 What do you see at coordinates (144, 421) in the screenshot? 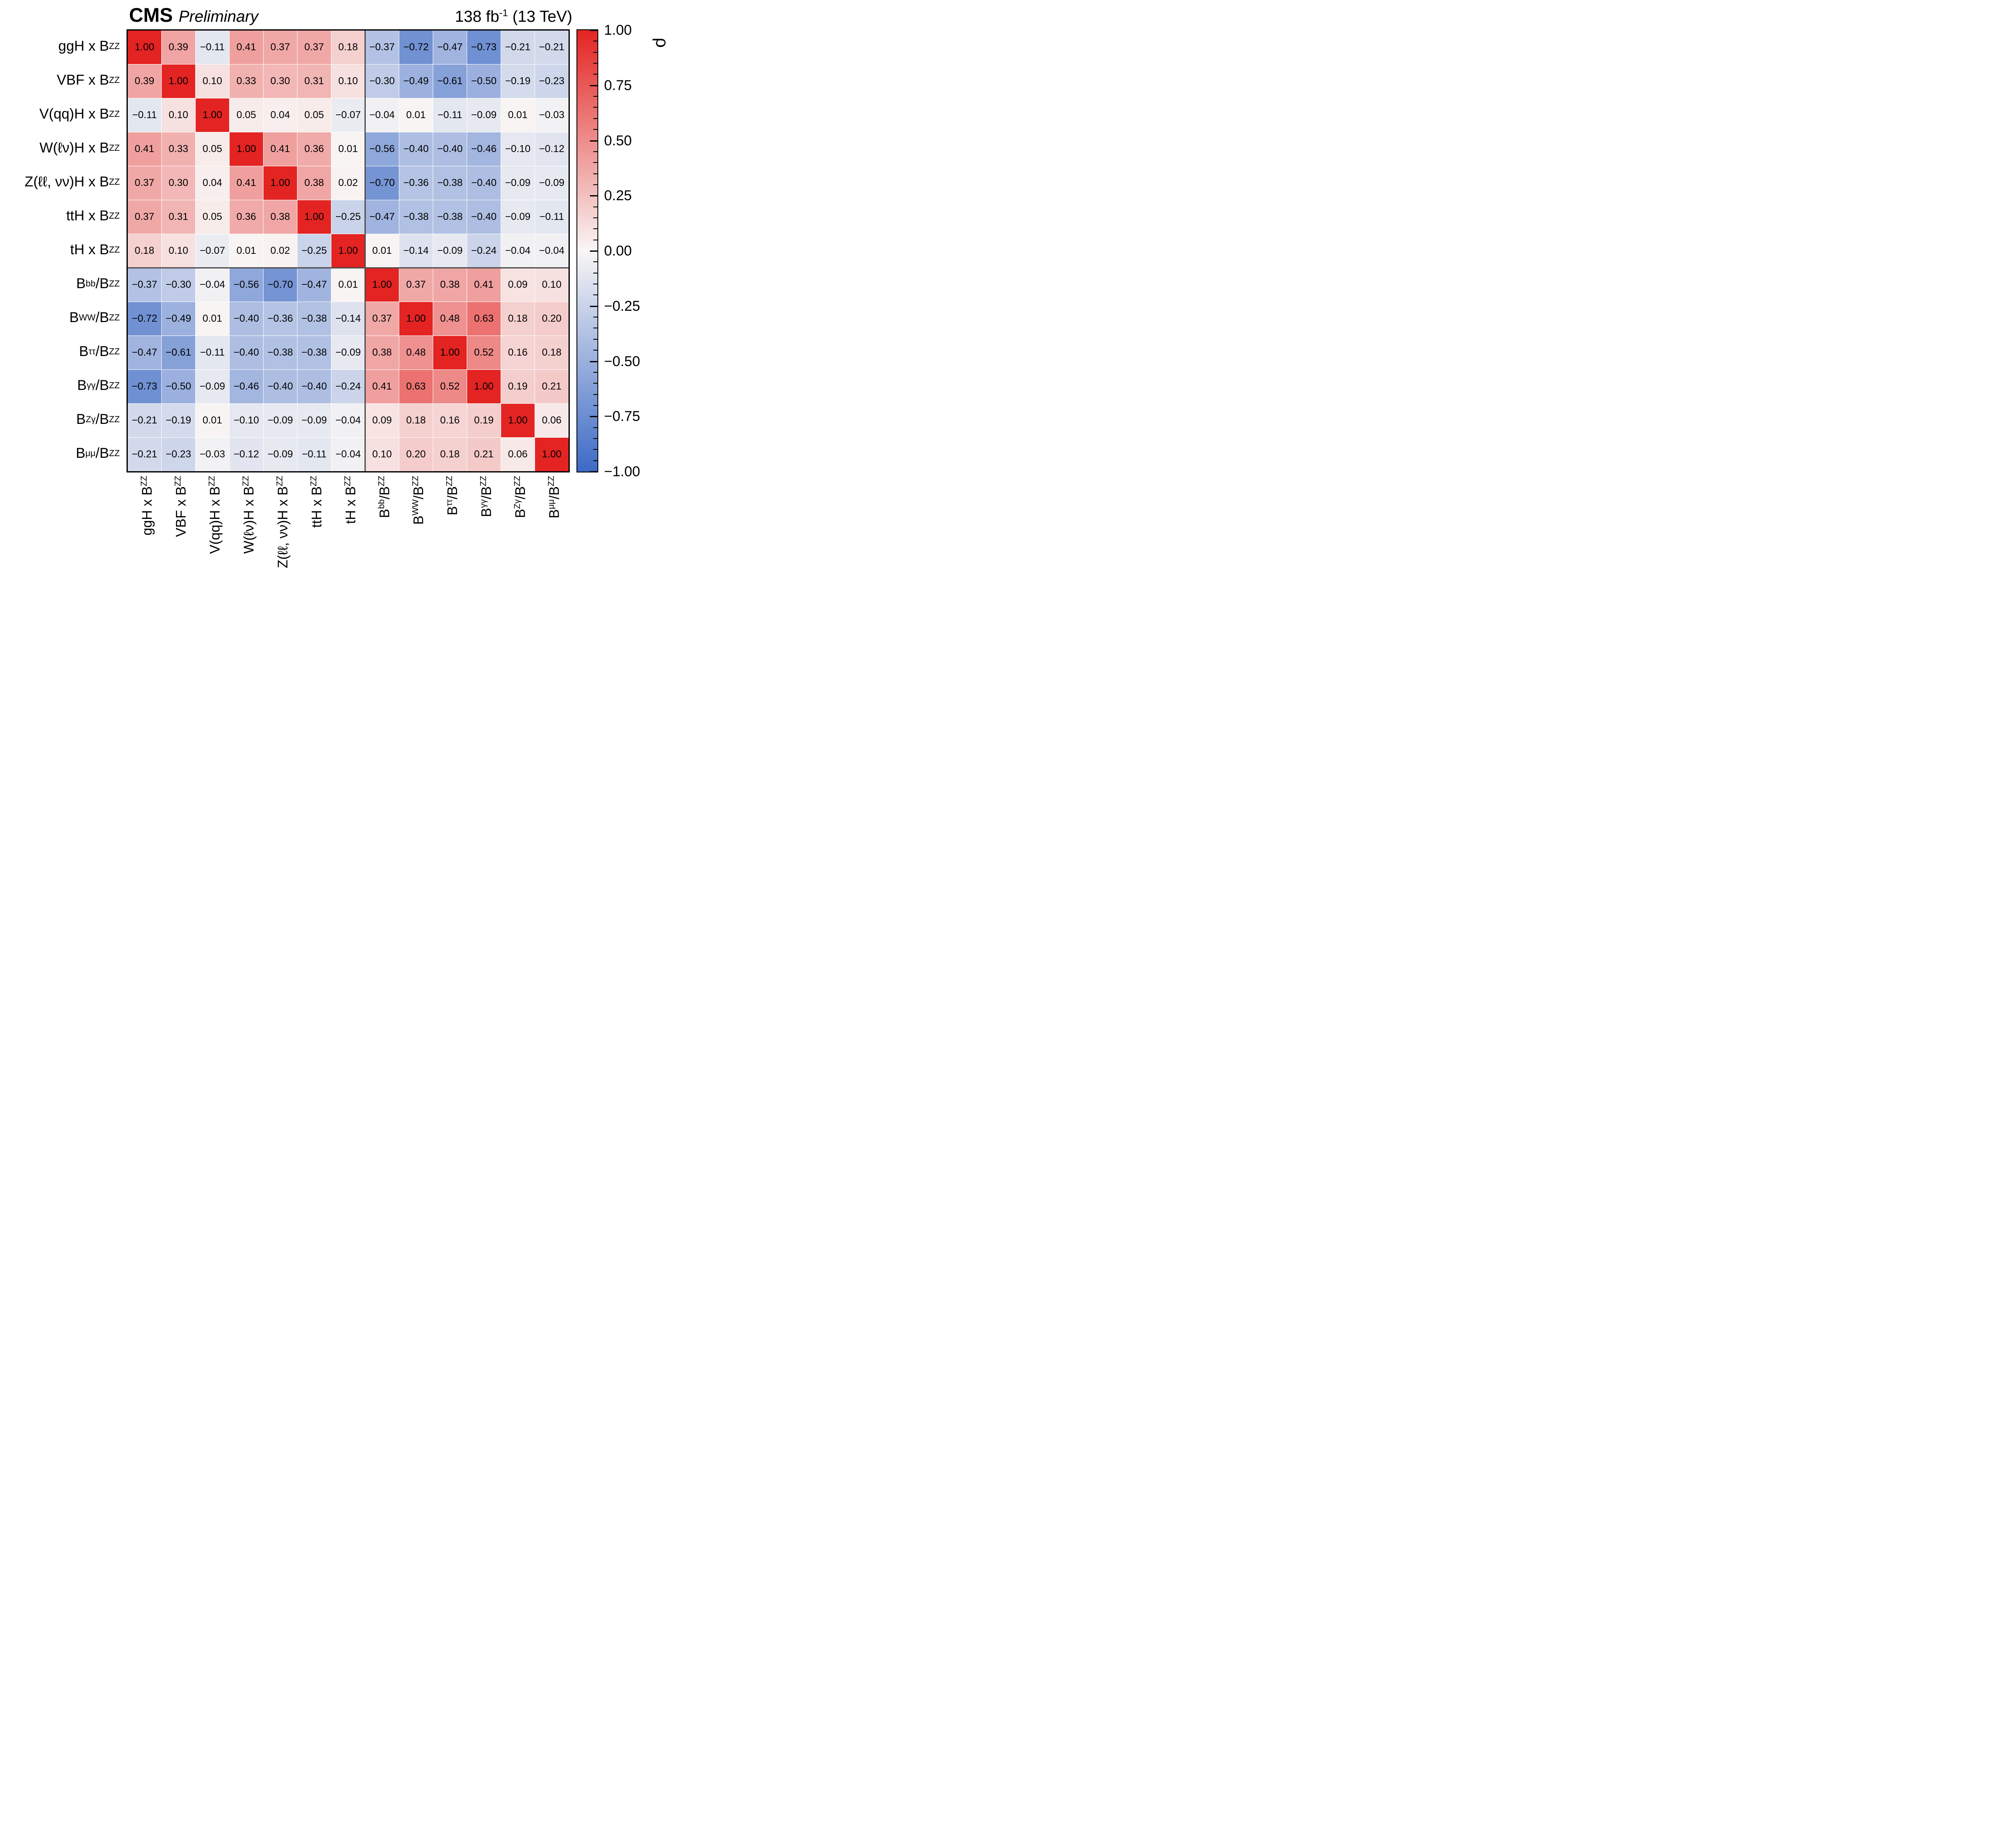
I see `heatmap-cell: −0.21` at bounding box center [144, 421].